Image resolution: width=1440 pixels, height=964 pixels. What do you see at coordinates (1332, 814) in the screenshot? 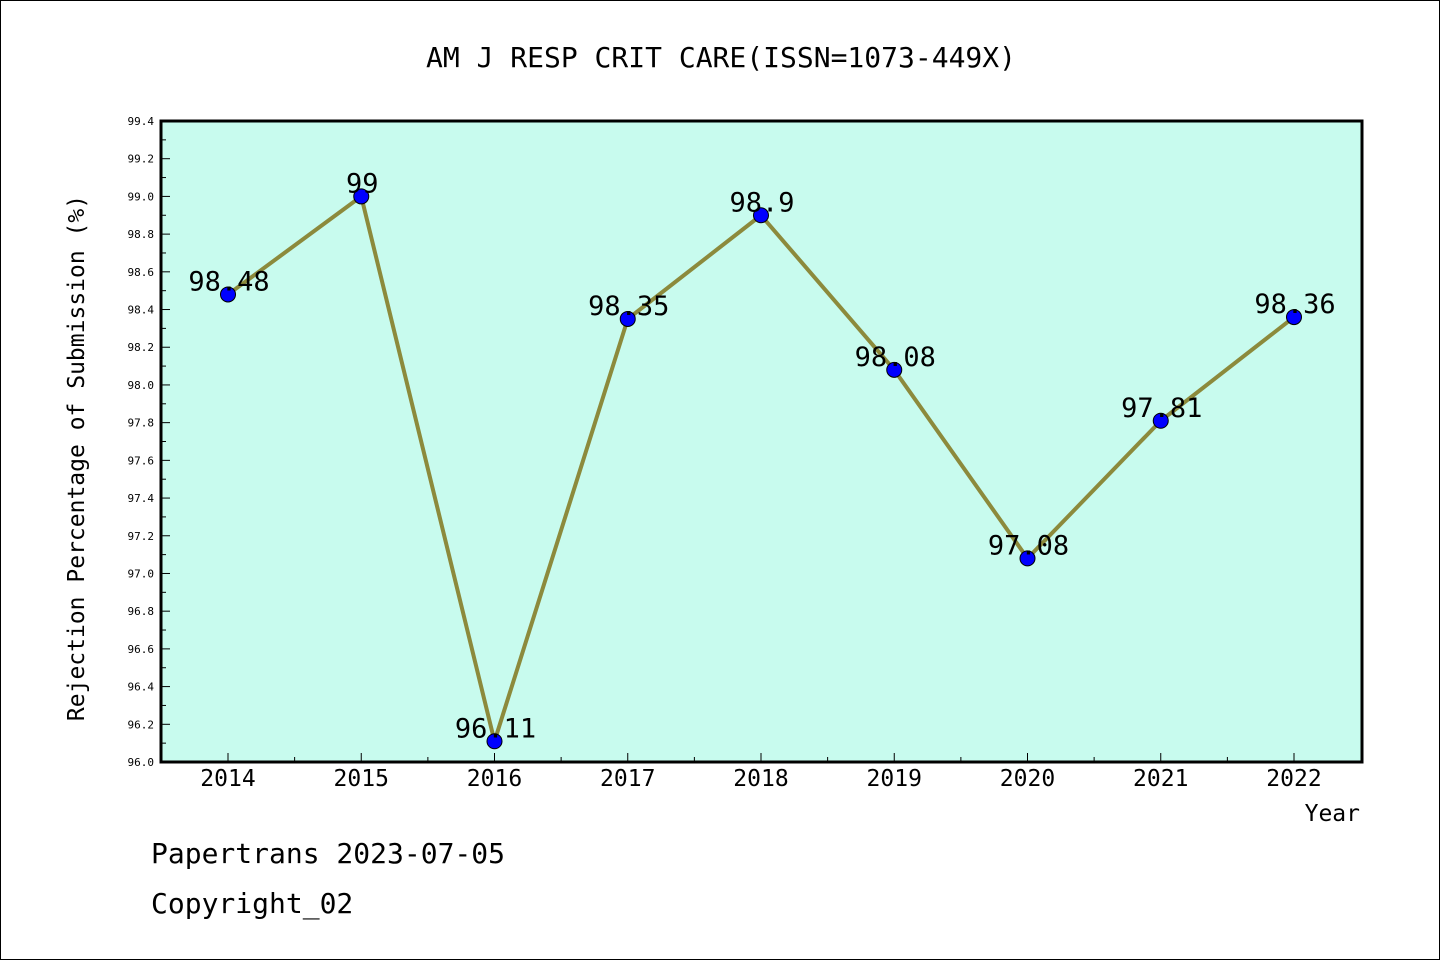
I see `x-axis-label: Year` at bounding box center [1332, 814].